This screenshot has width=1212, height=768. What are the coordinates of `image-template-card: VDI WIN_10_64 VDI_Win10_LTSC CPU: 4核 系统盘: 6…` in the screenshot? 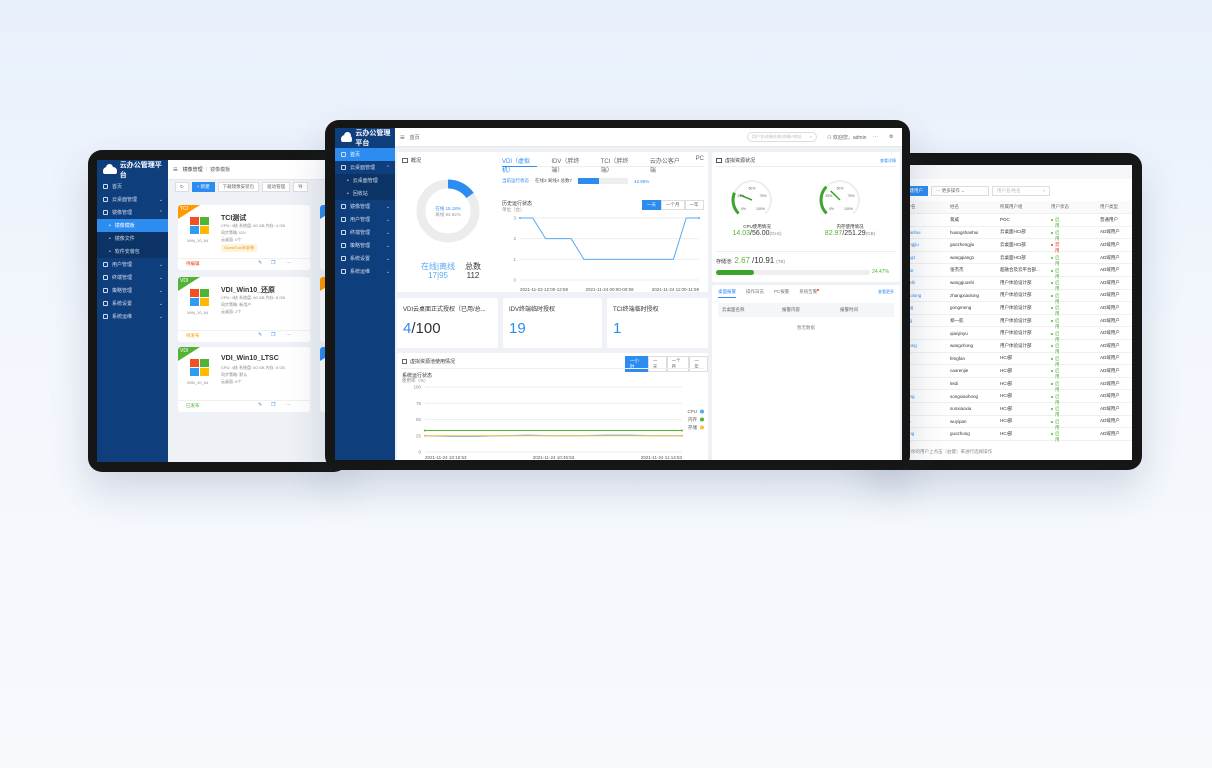 It's located at (244, 379).